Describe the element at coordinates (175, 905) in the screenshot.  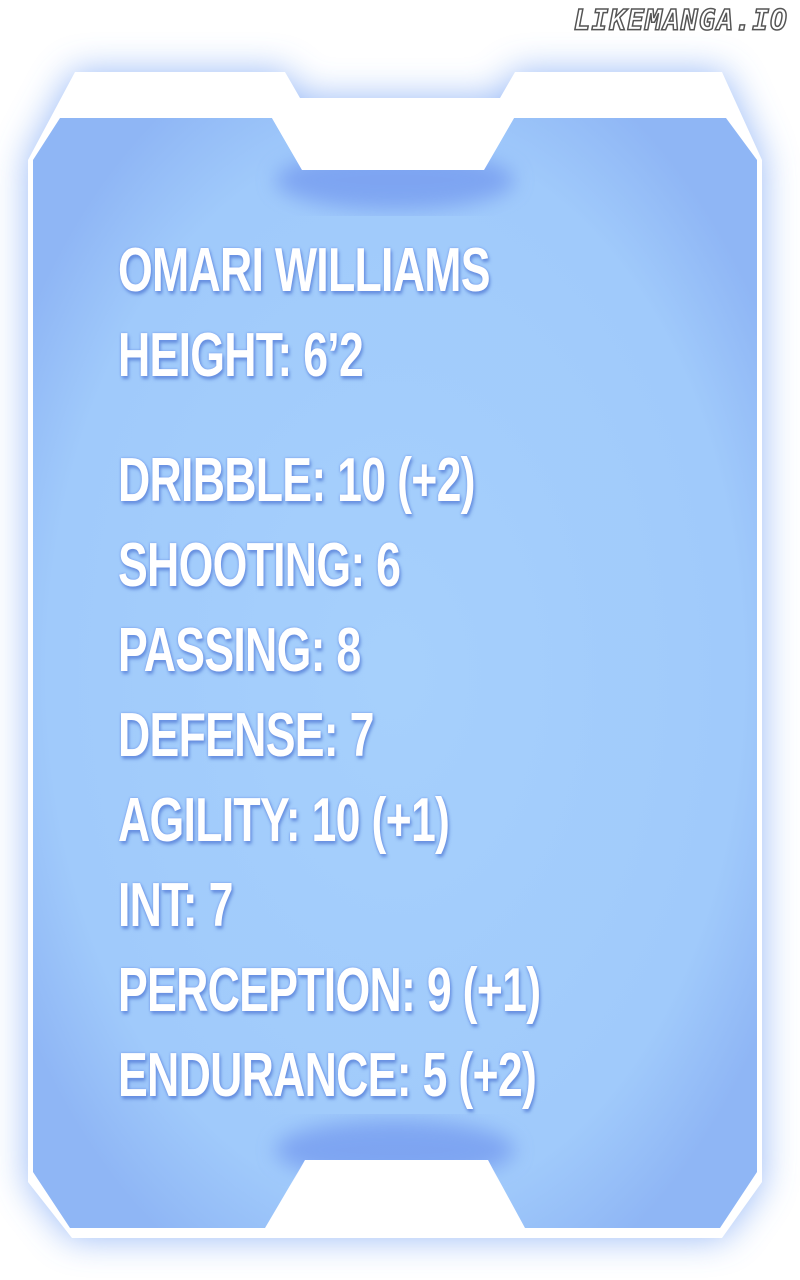
I see `stat-int: INT: 7` at that location.